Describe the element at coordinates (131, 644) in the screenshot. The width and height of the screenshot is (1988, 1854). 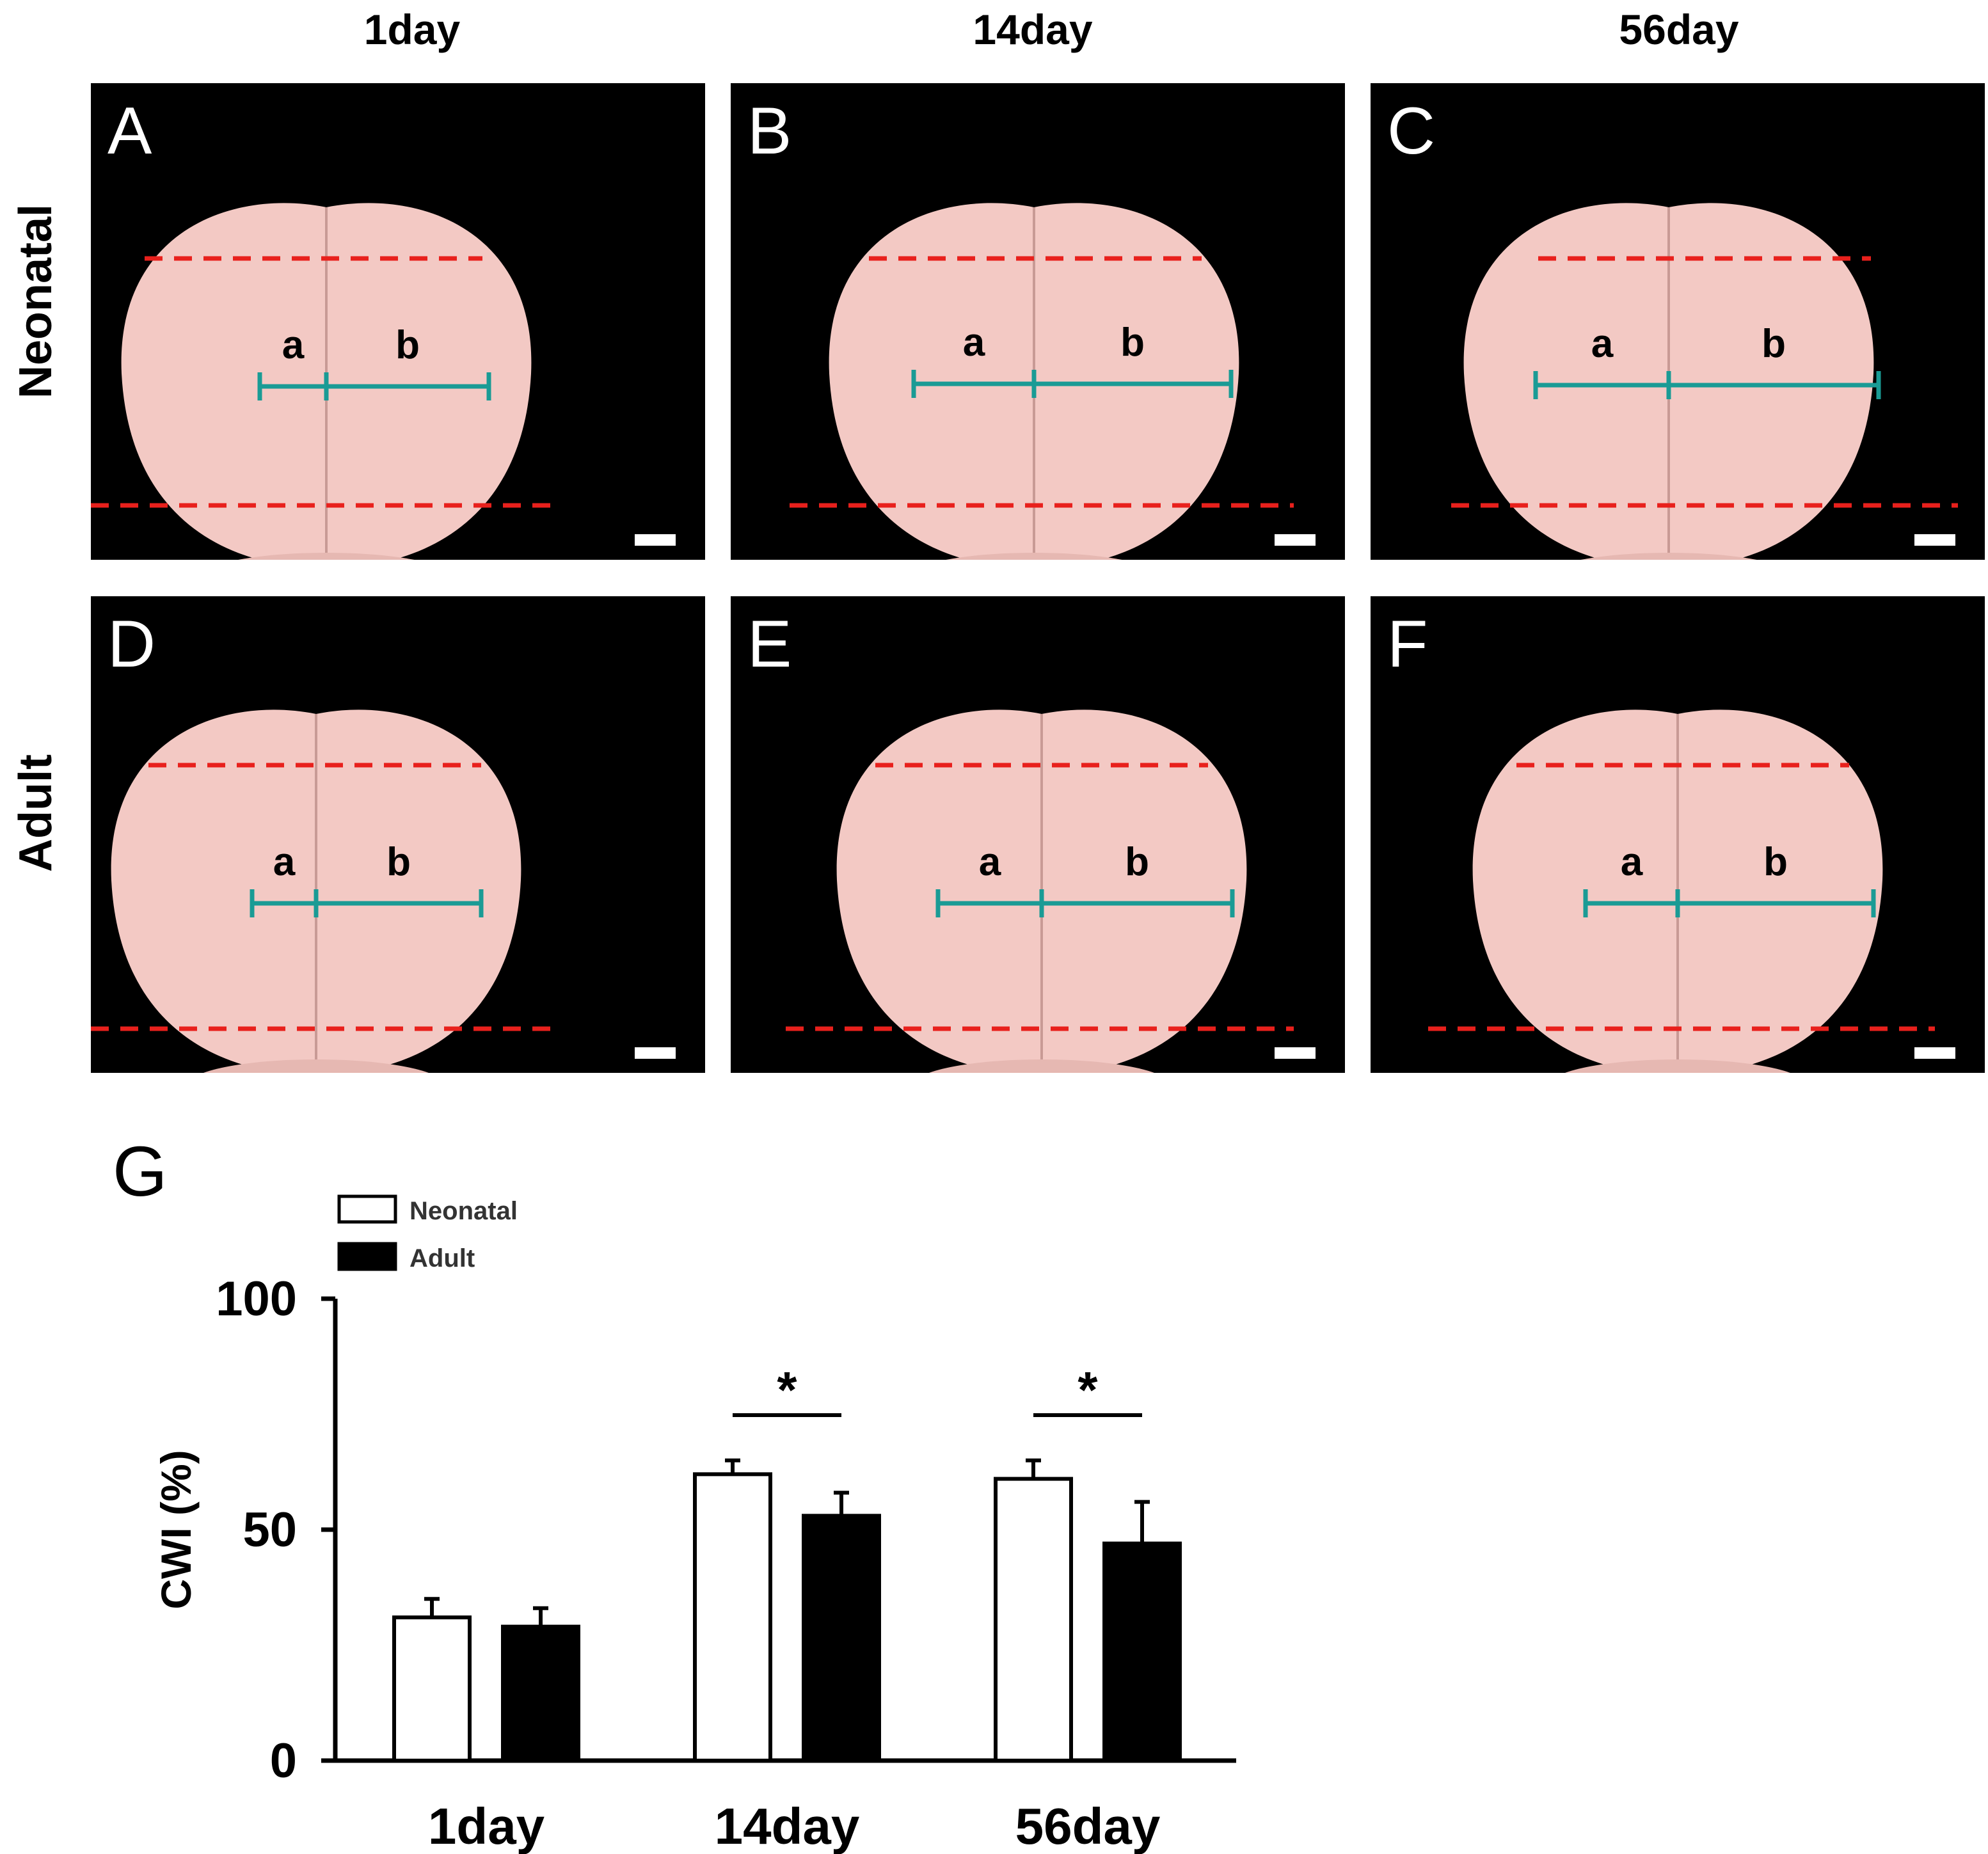
I see `panel-letter: D` at that location.